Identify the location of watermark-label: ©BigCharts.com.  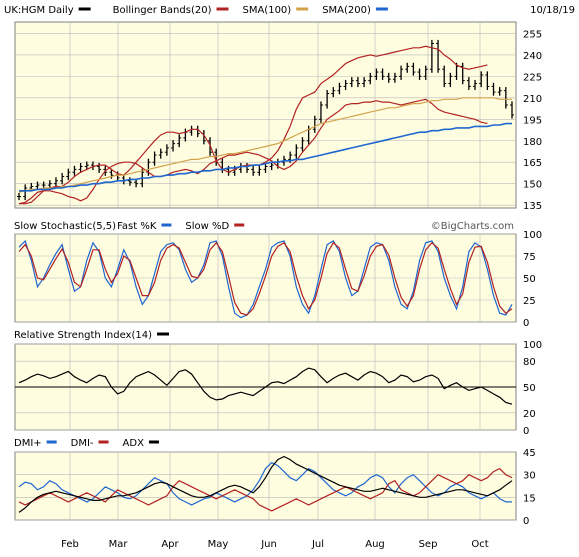
(472, 226).